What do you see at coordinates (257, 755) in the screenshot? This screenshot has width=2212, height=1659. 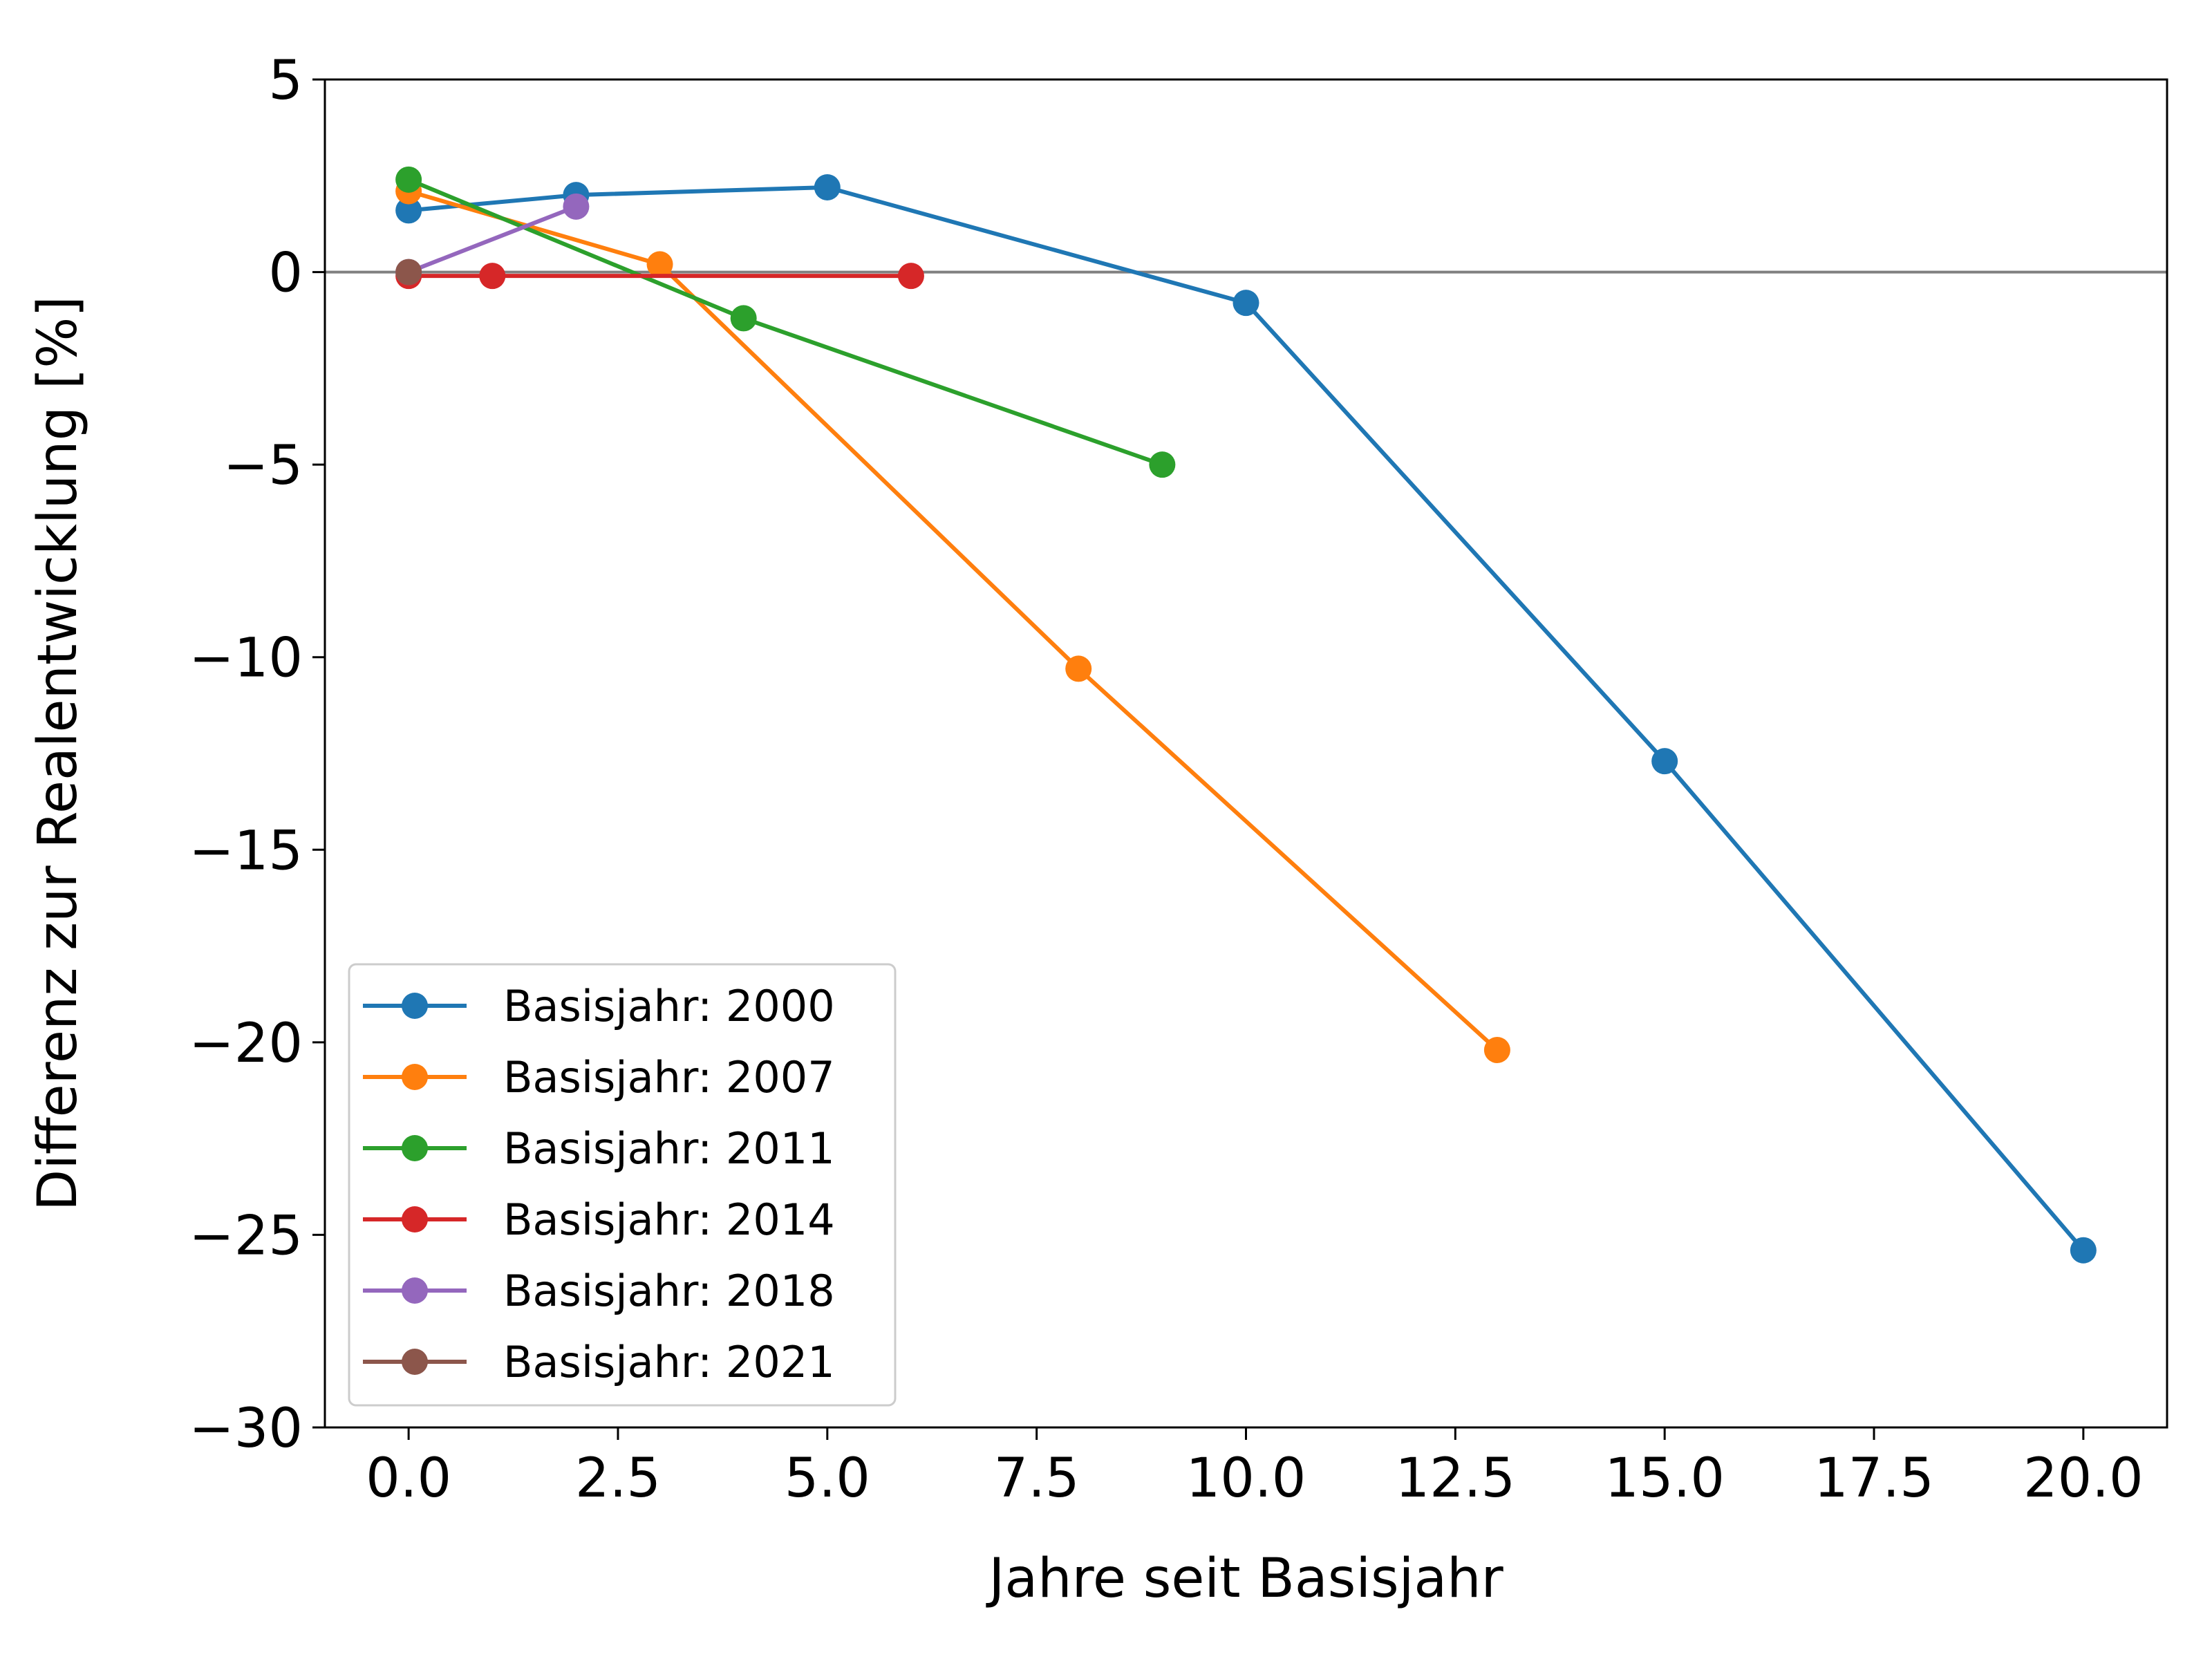 I see `y-ticks: 5 0 −5 −10 −15 −20 −25 −30` at bounding box center [257, 755].